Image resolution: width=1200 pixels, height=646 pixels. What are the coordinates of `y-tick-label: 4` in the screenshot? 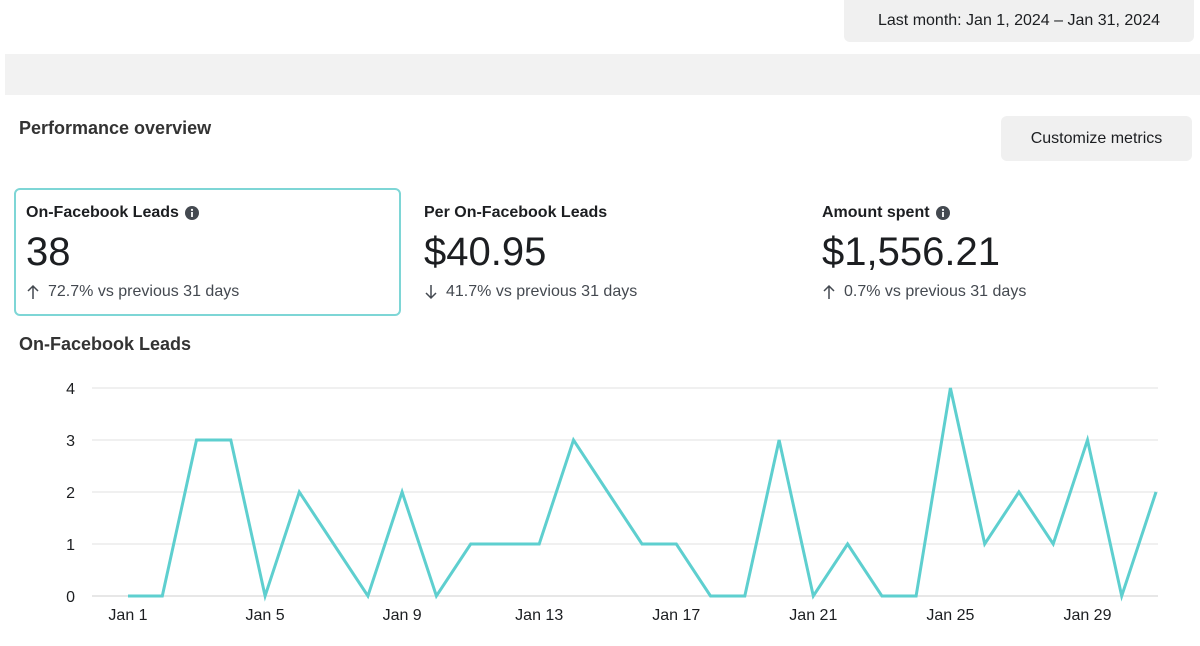 It's located at (70, 389).